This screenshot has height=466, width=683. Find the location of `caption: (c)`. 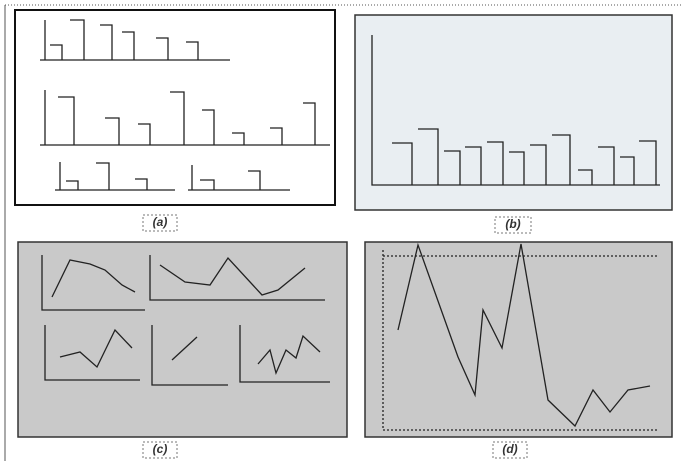

caption: (c) is located at coordinates (160, 449).